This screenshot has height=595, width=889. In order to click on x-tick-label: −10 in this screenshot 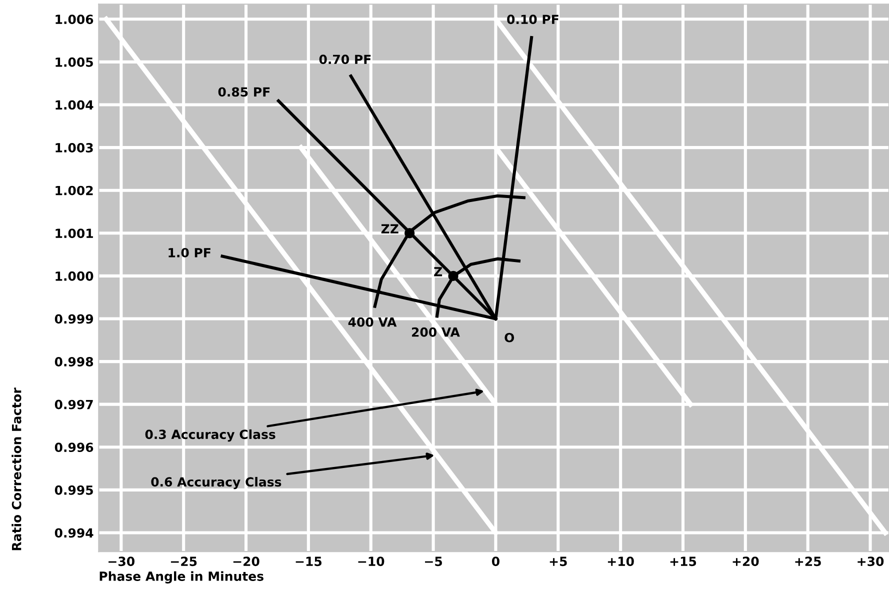, I will do `click(371, 561)`.